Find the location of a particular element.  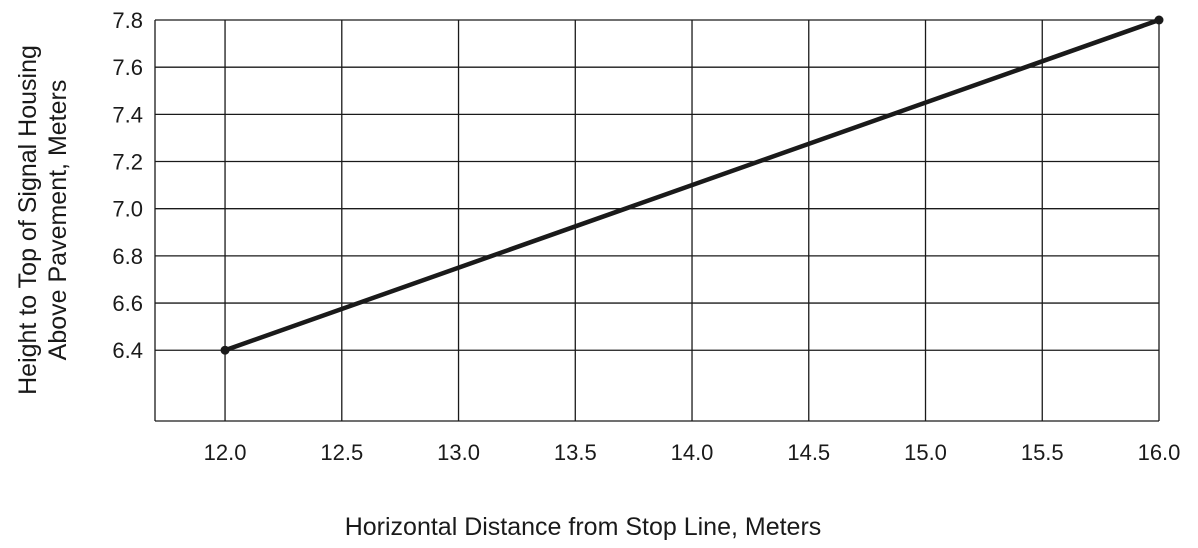

x-tick-label: 13.5 is located at coordinates (575, 452).